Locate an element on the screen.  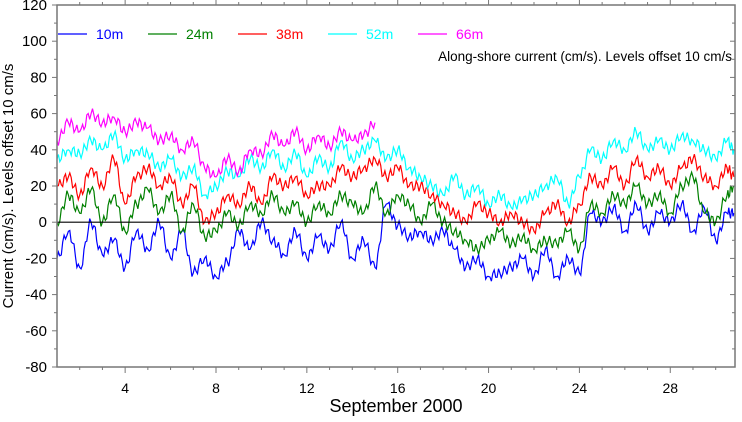
y-tick-label: 40 is located at coordinates (38, 150).